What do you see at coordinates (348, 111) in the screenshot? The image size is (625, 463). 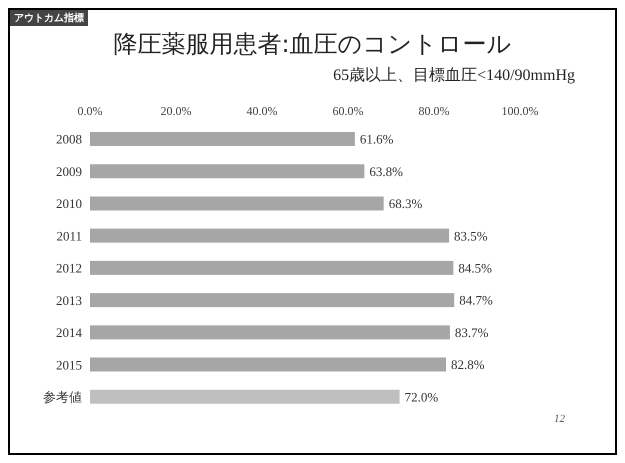 I see `x-tick-label: 60.0%` at bounding box center [348, 111].